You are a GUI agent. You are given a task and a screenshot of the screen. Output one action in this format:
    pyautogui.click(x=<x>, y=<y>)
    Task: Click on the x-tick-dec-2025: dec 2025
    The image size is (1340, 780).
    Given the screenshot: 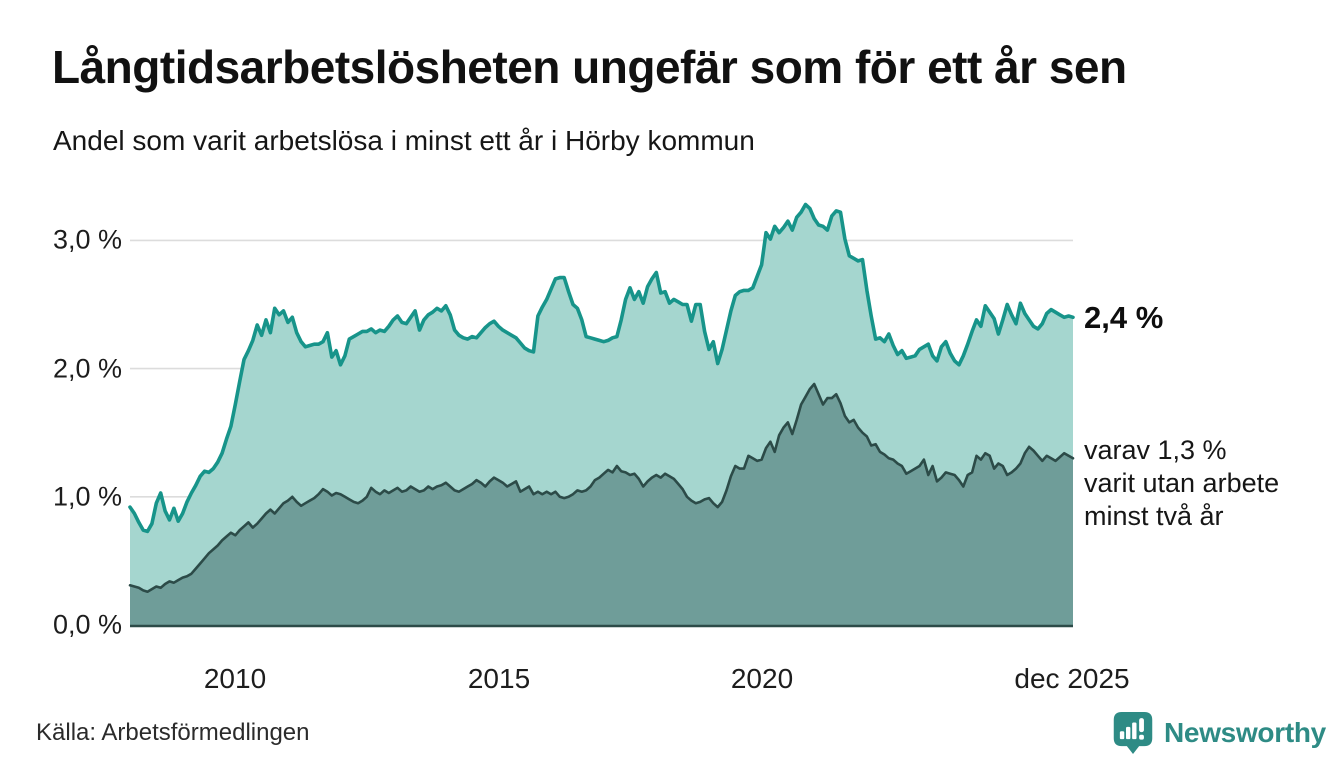 What is the action you would take?
    pyautogui.click(x=1072, y=678)
    